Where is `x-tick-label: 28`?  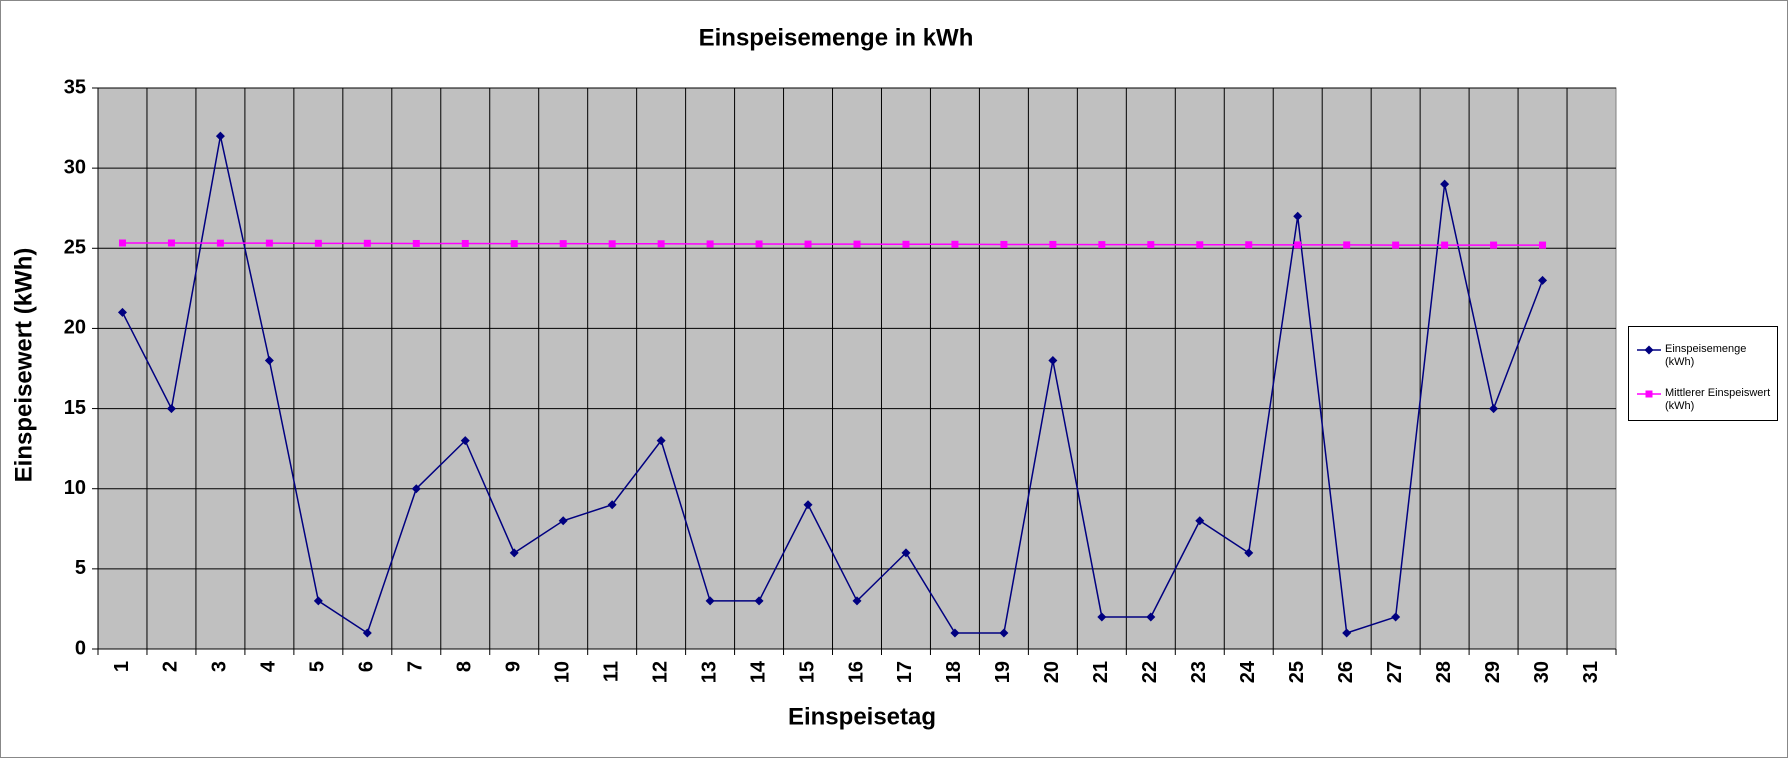 x-tick-label: 28 is located at coordinates (1444, 672).